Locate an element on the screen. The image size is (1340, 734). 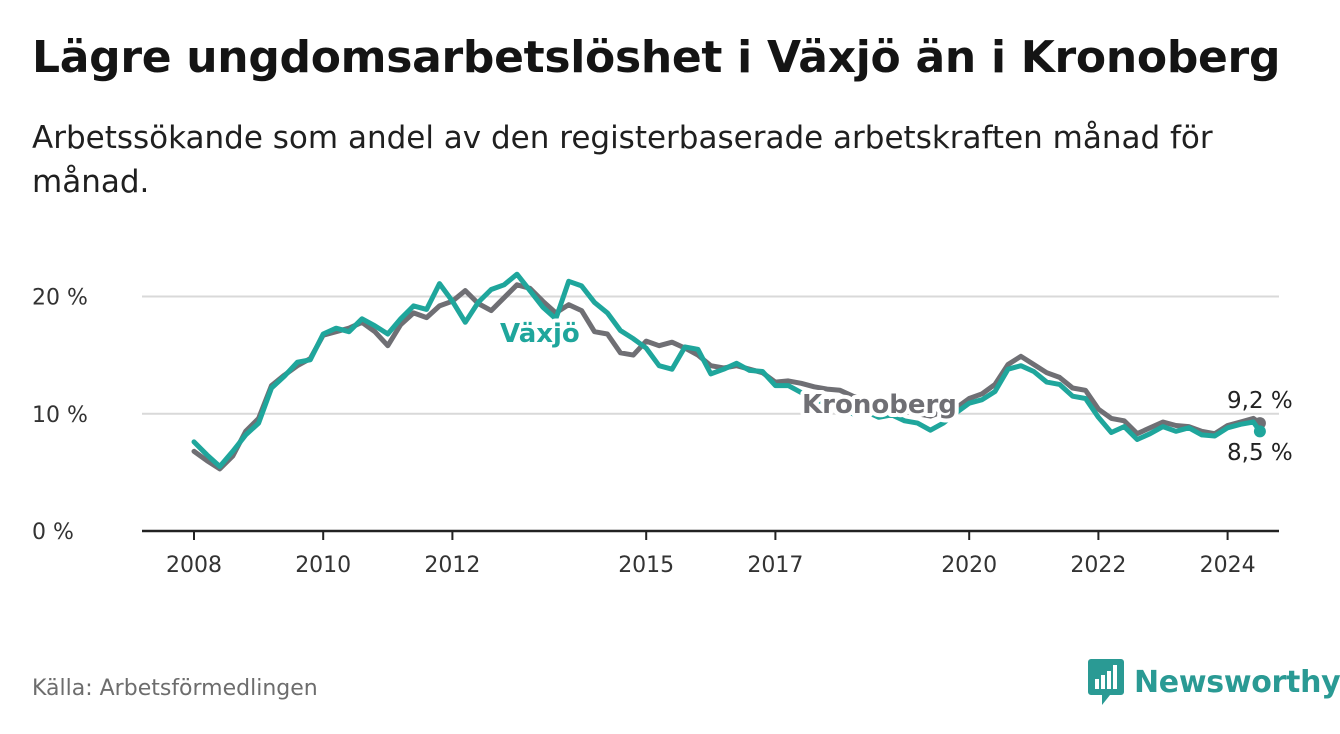
x-tick-label: 2022 is located at coordinates (1098, 565).